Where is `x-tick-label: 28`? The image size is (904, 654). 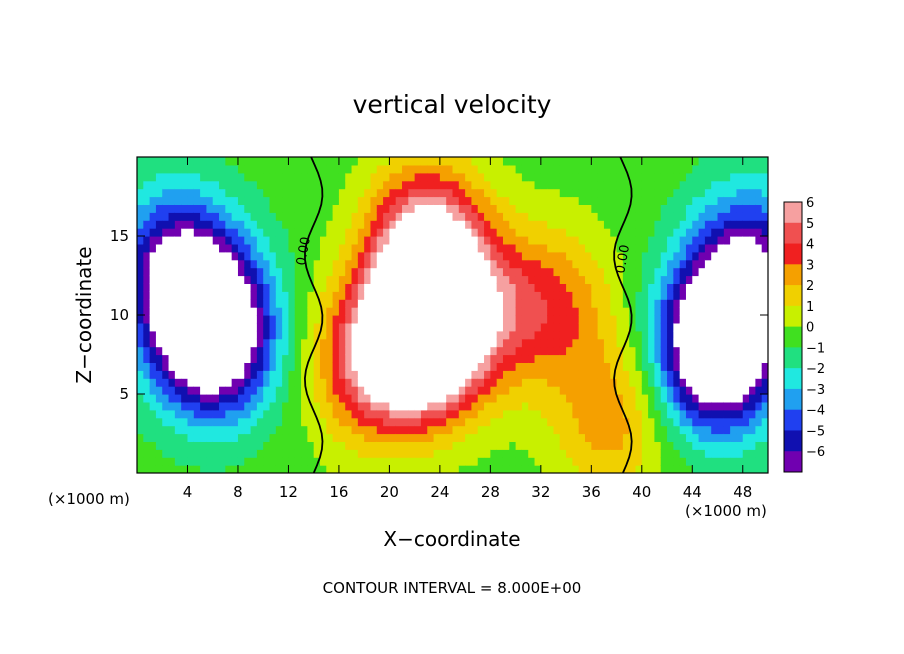
x-tick-label: 28 is located at coordinates (490, 492).